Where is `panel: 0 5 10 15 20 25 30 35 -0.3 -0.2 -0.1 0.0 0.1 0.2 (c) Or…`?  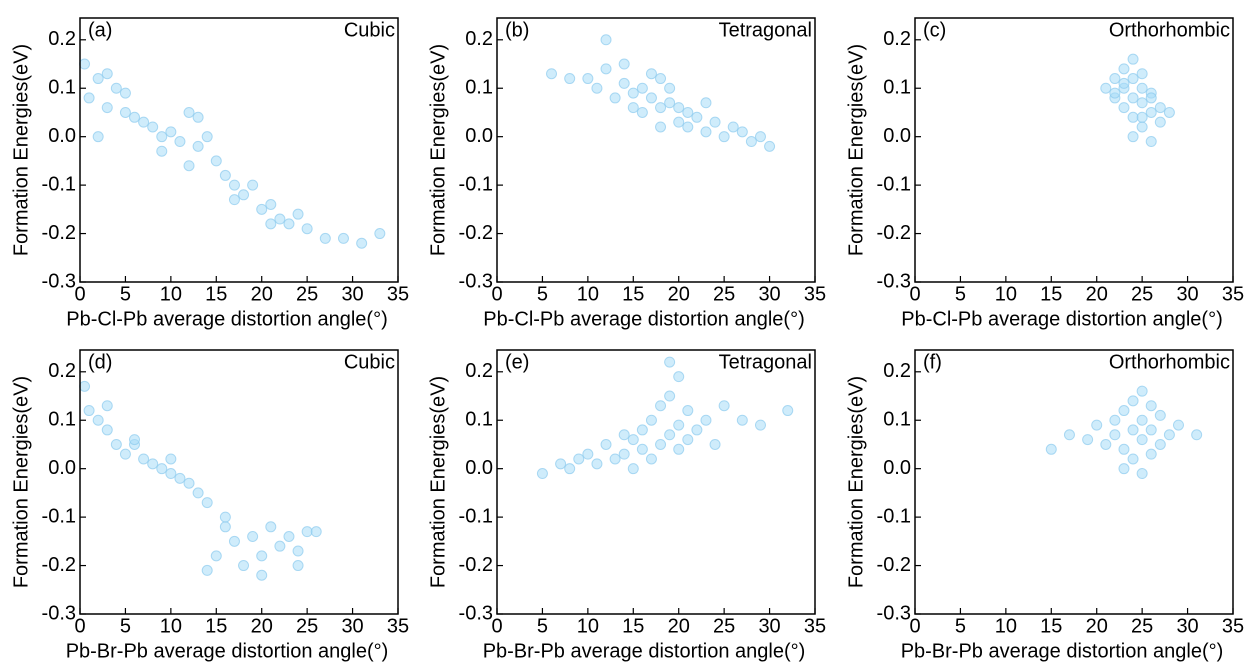 panel: 0 5 10 15 20 25 30 35 -0.3 -0.2 -0.1 0.0 0.1 0.2 (c) Or… is located at coordinates (1044, 173).